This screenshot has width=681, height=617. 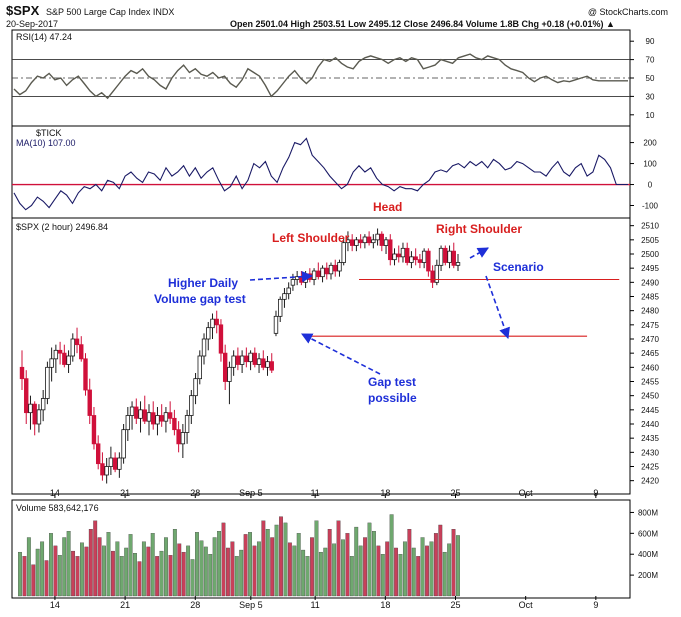 I want to click on price-date-label: 28, so click(x=195, y=493).